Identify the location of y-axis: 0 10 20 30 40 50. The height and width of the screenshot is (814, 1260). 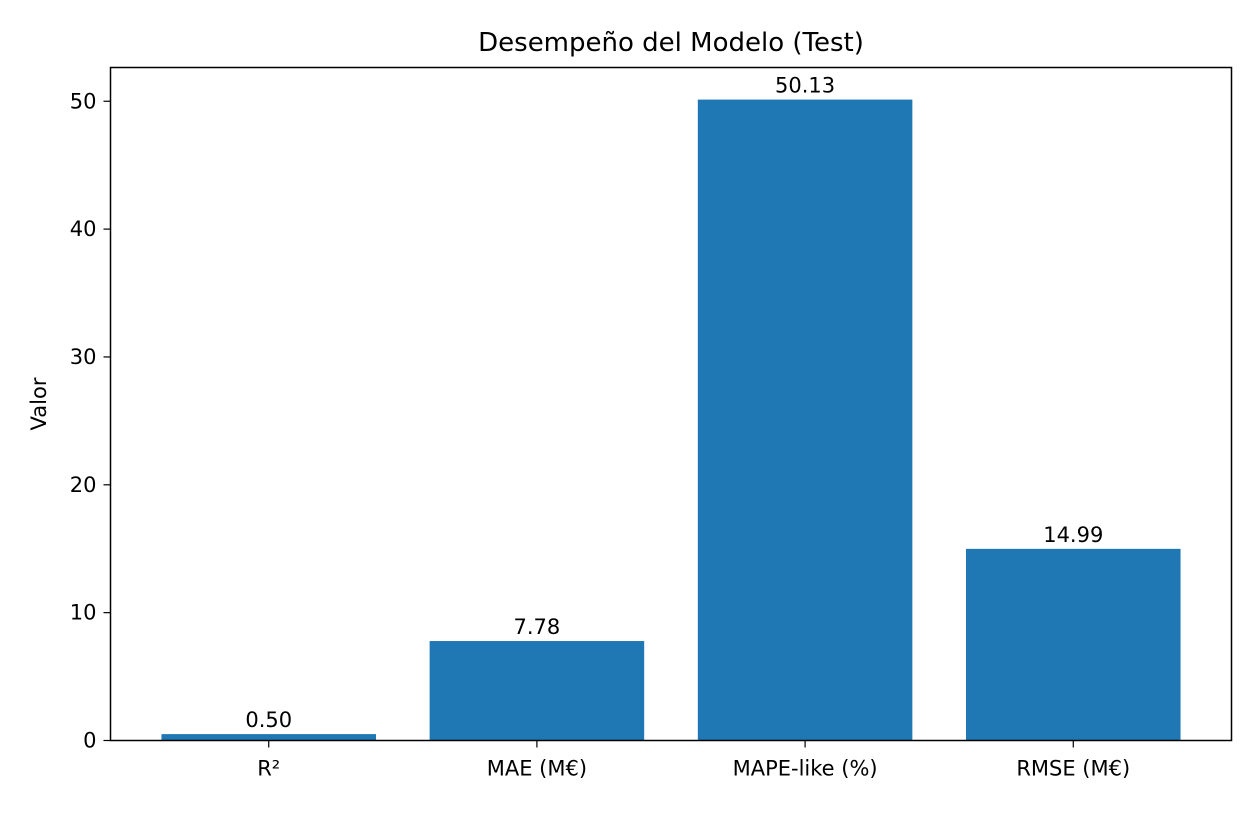
(90, 421).